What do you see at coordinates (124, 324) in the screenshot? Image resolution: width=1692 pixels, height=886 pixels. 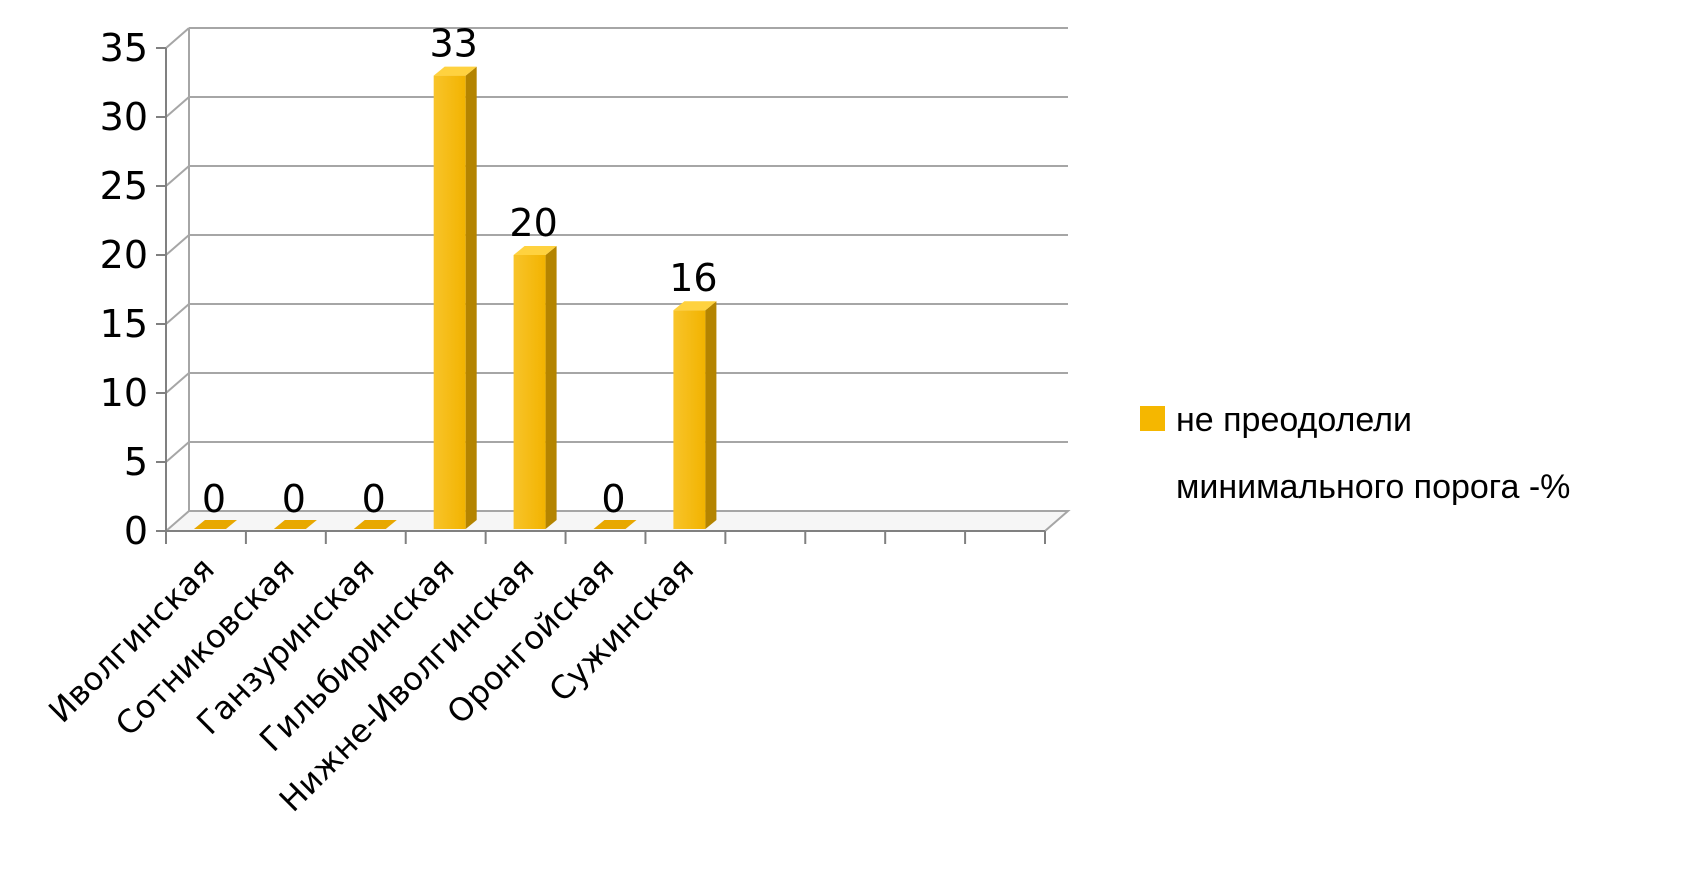 I see `y-tick-label: 15` at bounding box center [124, 324].